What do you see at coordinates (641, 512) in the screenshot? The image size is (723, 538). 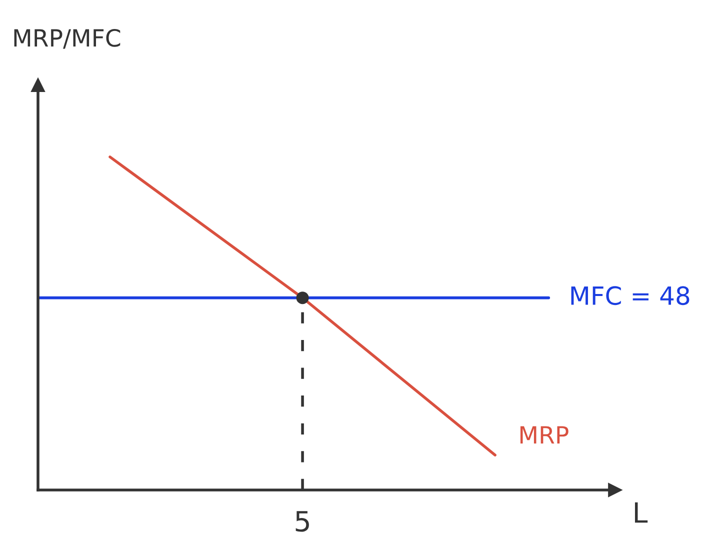 I see `x-axis-title: L` at bounding box center [641, 512].